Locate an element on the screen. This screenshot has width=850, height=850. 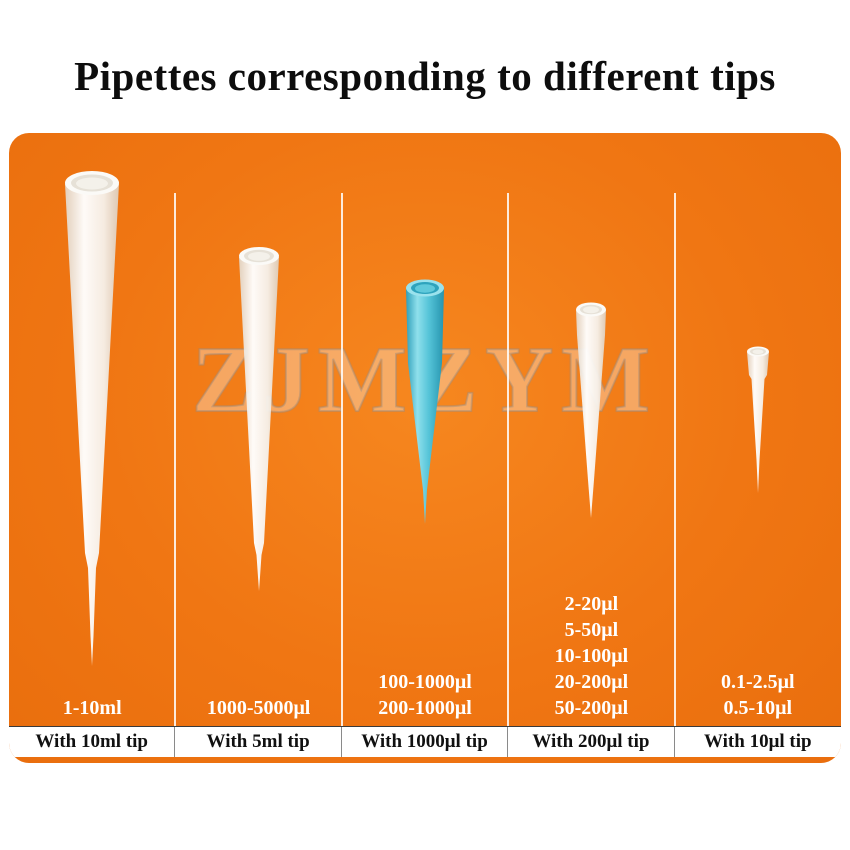
pipette-tip-10ul-icon is located at coordinates (758, 422).